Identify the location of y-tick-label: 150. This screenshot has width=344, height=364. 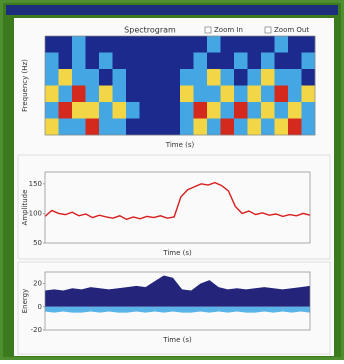
(35, 184).